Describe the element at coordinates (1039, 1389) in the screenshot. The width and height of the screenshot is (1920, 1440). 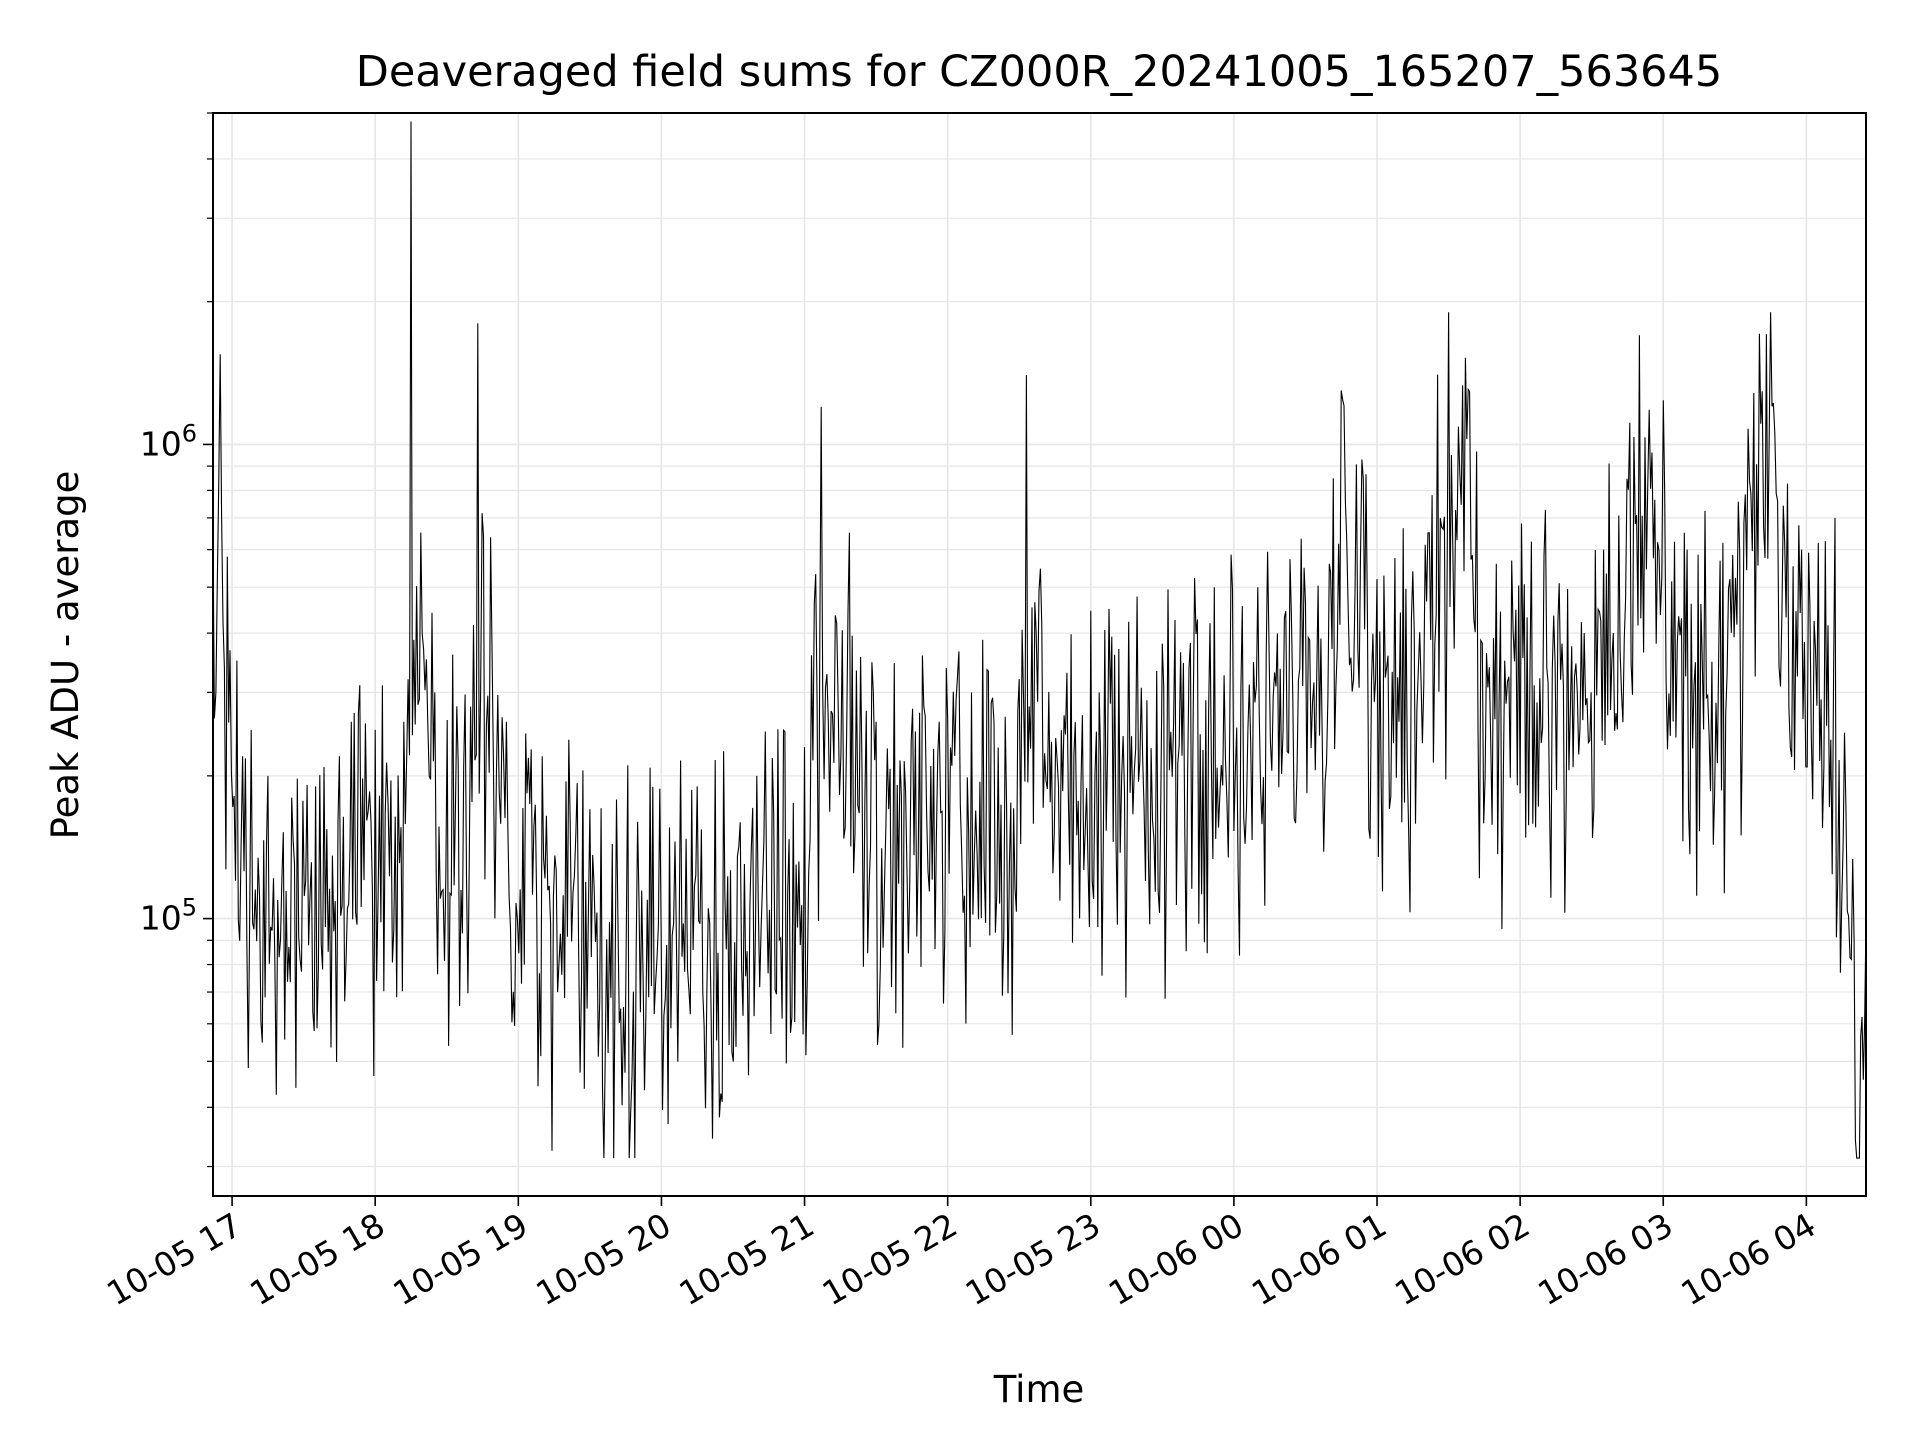
I see `x-axis-label: Time` at that location.